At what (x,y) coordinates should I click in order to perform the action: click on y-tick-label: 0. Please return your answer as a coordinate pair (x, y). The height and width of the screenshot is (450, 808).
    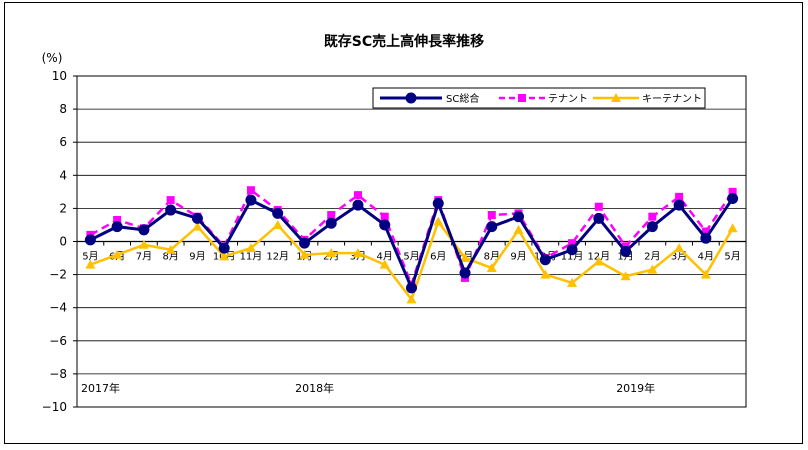
    Looking at the image, I should click on (63, 242).